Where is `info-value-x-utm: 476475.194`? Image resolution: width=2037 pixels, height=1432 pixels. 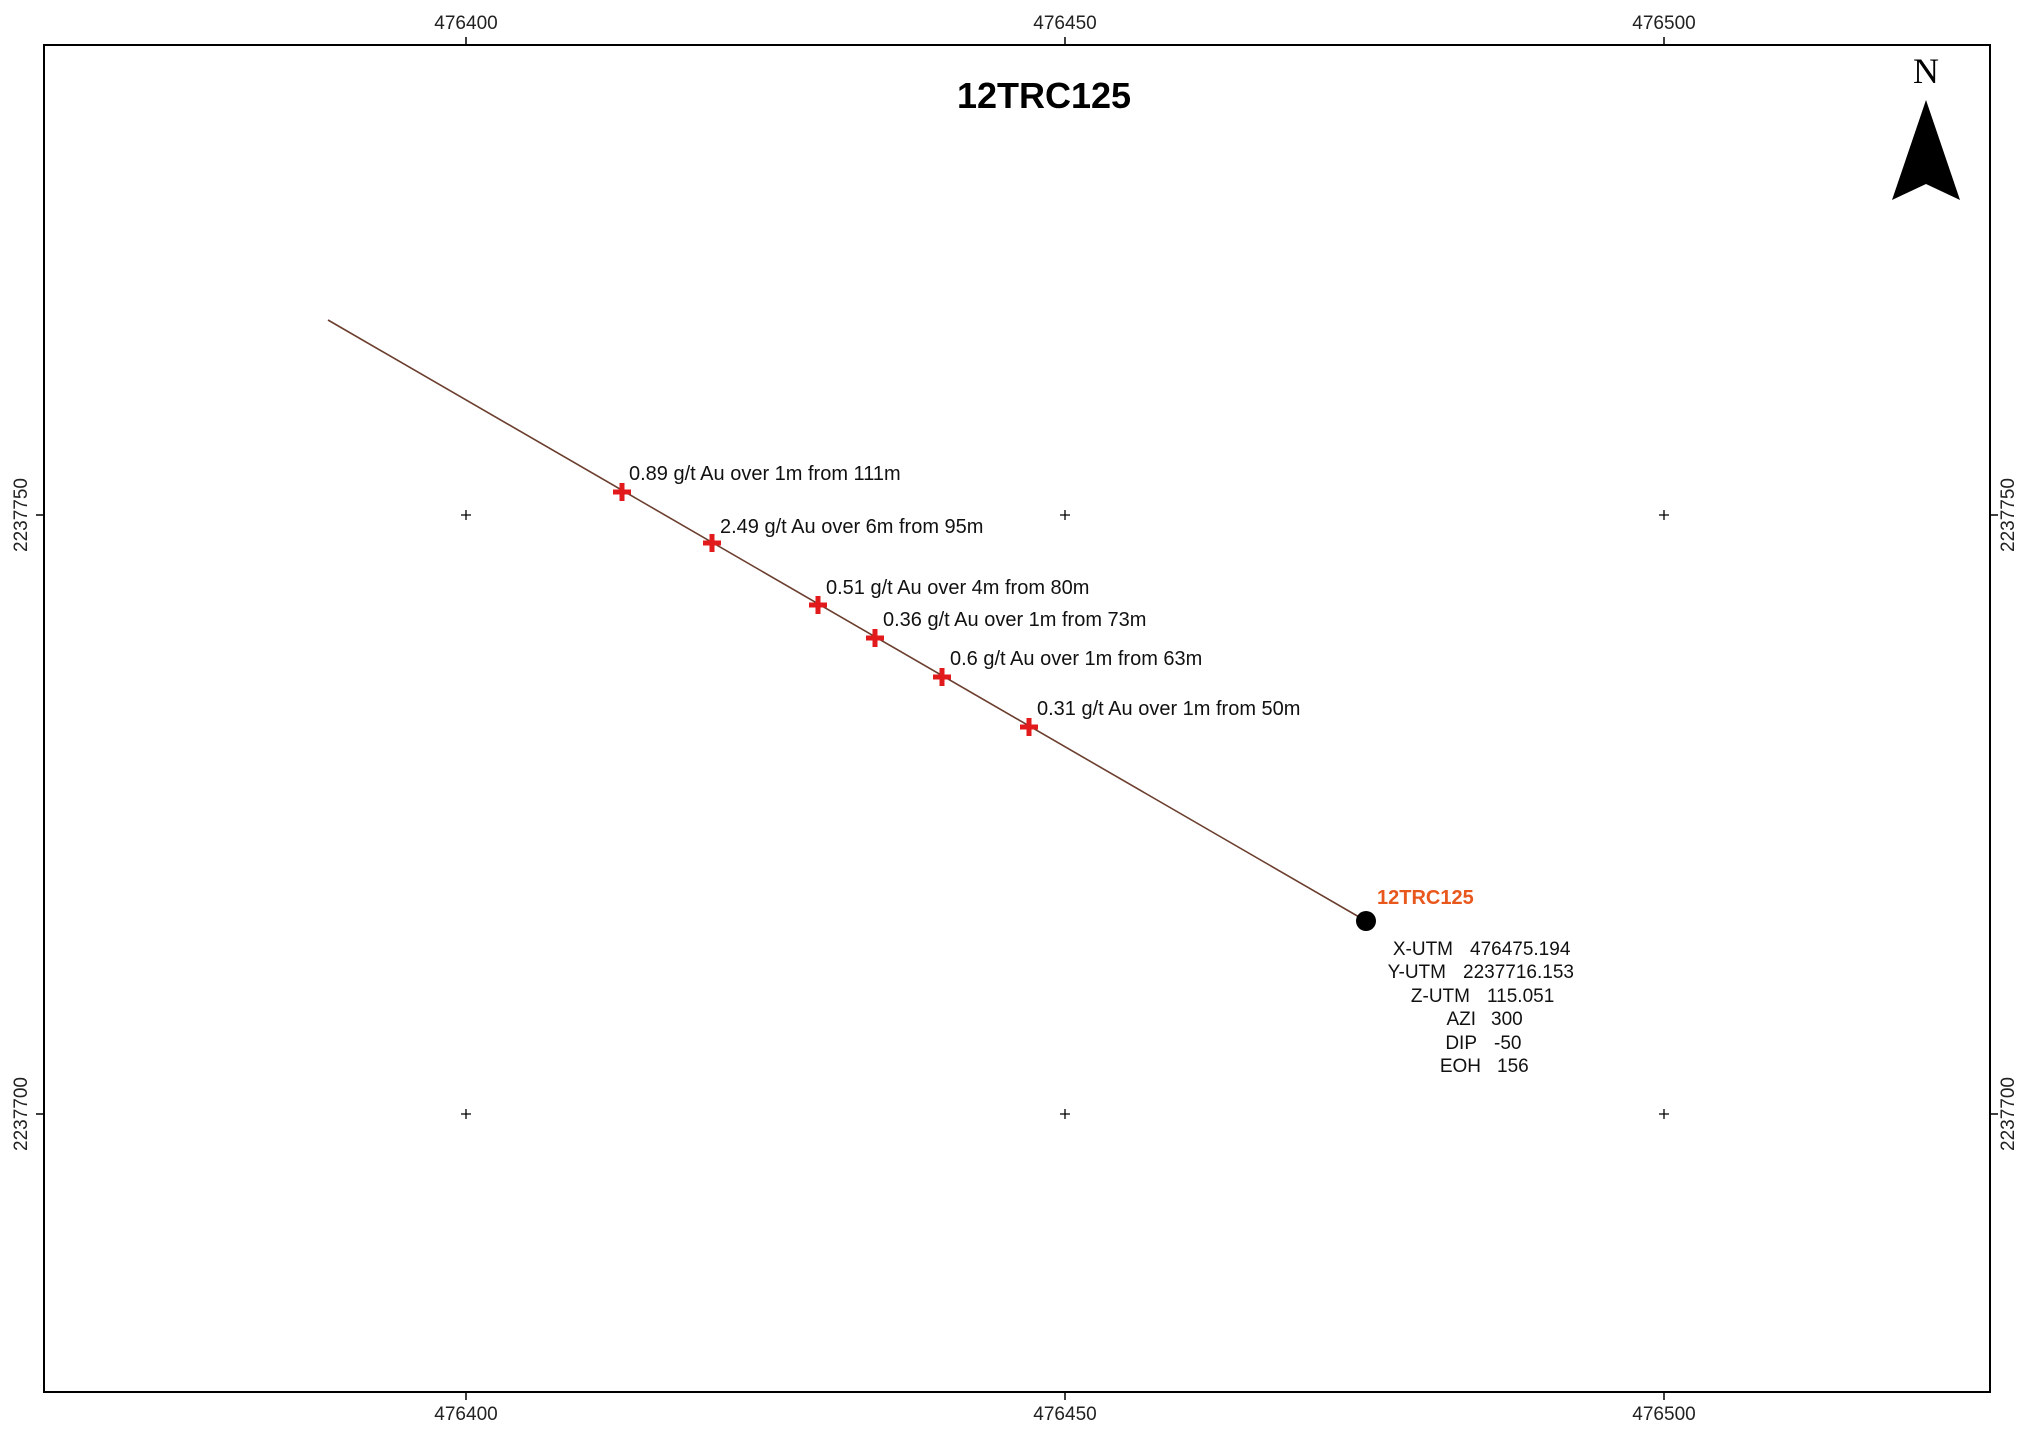
info-value-x-utm: 476475.194 is located at coordinates (1520, 949).